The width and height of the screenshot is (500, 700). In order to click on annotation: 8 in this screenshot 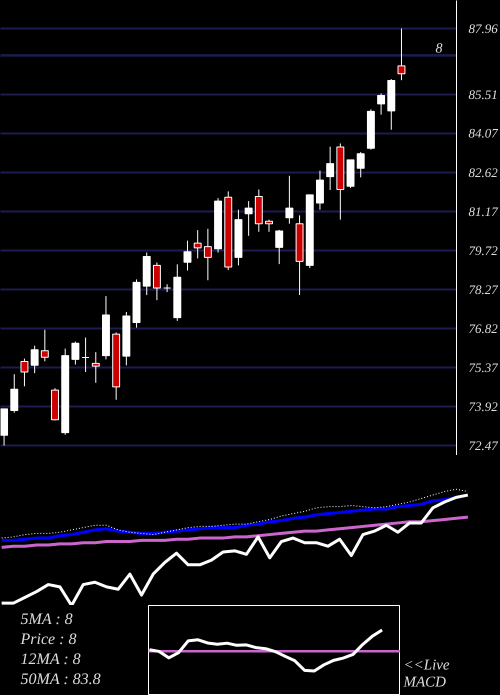, I will do `click(439, 48)`.